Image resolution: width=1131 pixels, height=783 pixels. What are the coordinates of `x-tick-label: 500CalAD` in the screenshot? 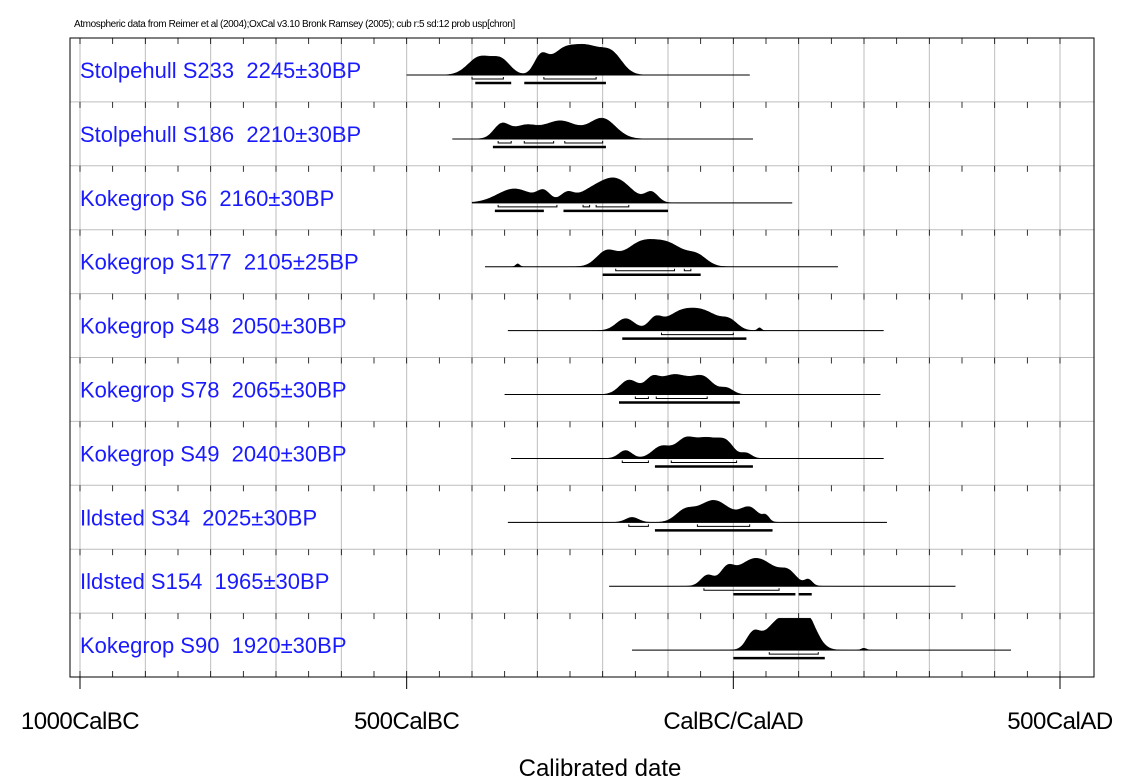 It's located at (1060, 721).